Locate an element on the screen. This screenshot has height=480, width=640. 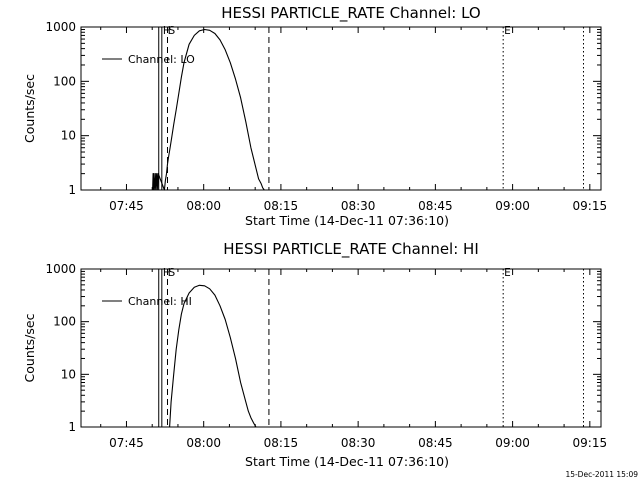
generation-timestamp: 15-Dec-2011 15:09 is located at coordinates (601, 474).